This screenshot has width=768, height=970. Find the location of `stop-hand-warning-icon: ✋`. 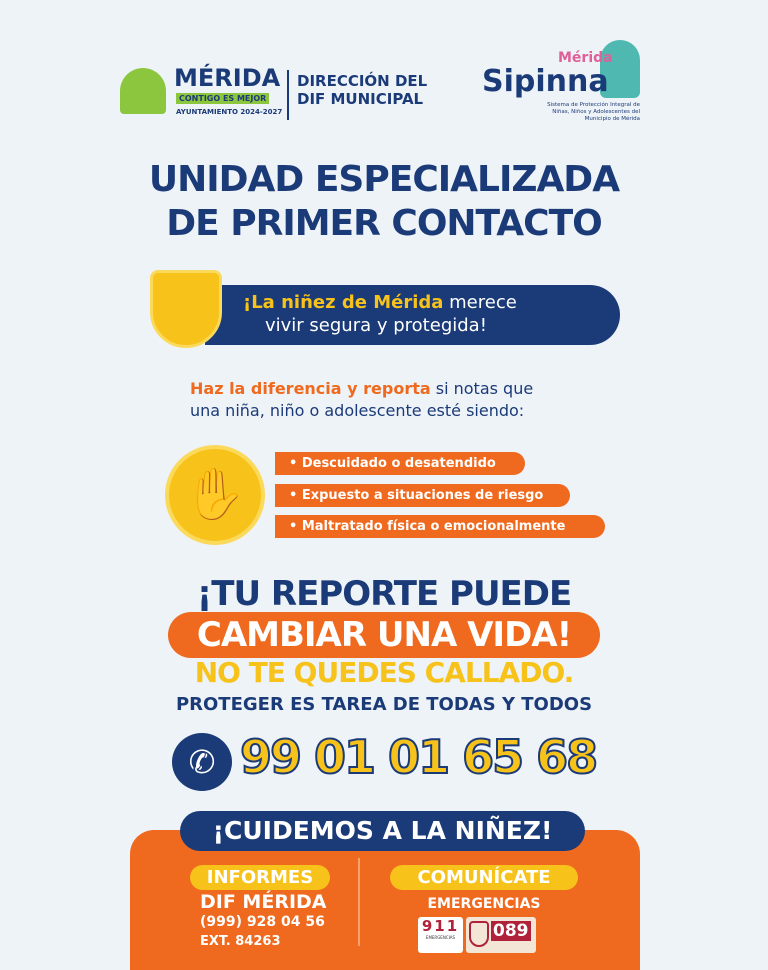

stop-hand-warning-icon: ✋ is located at coordinates (215, 495).